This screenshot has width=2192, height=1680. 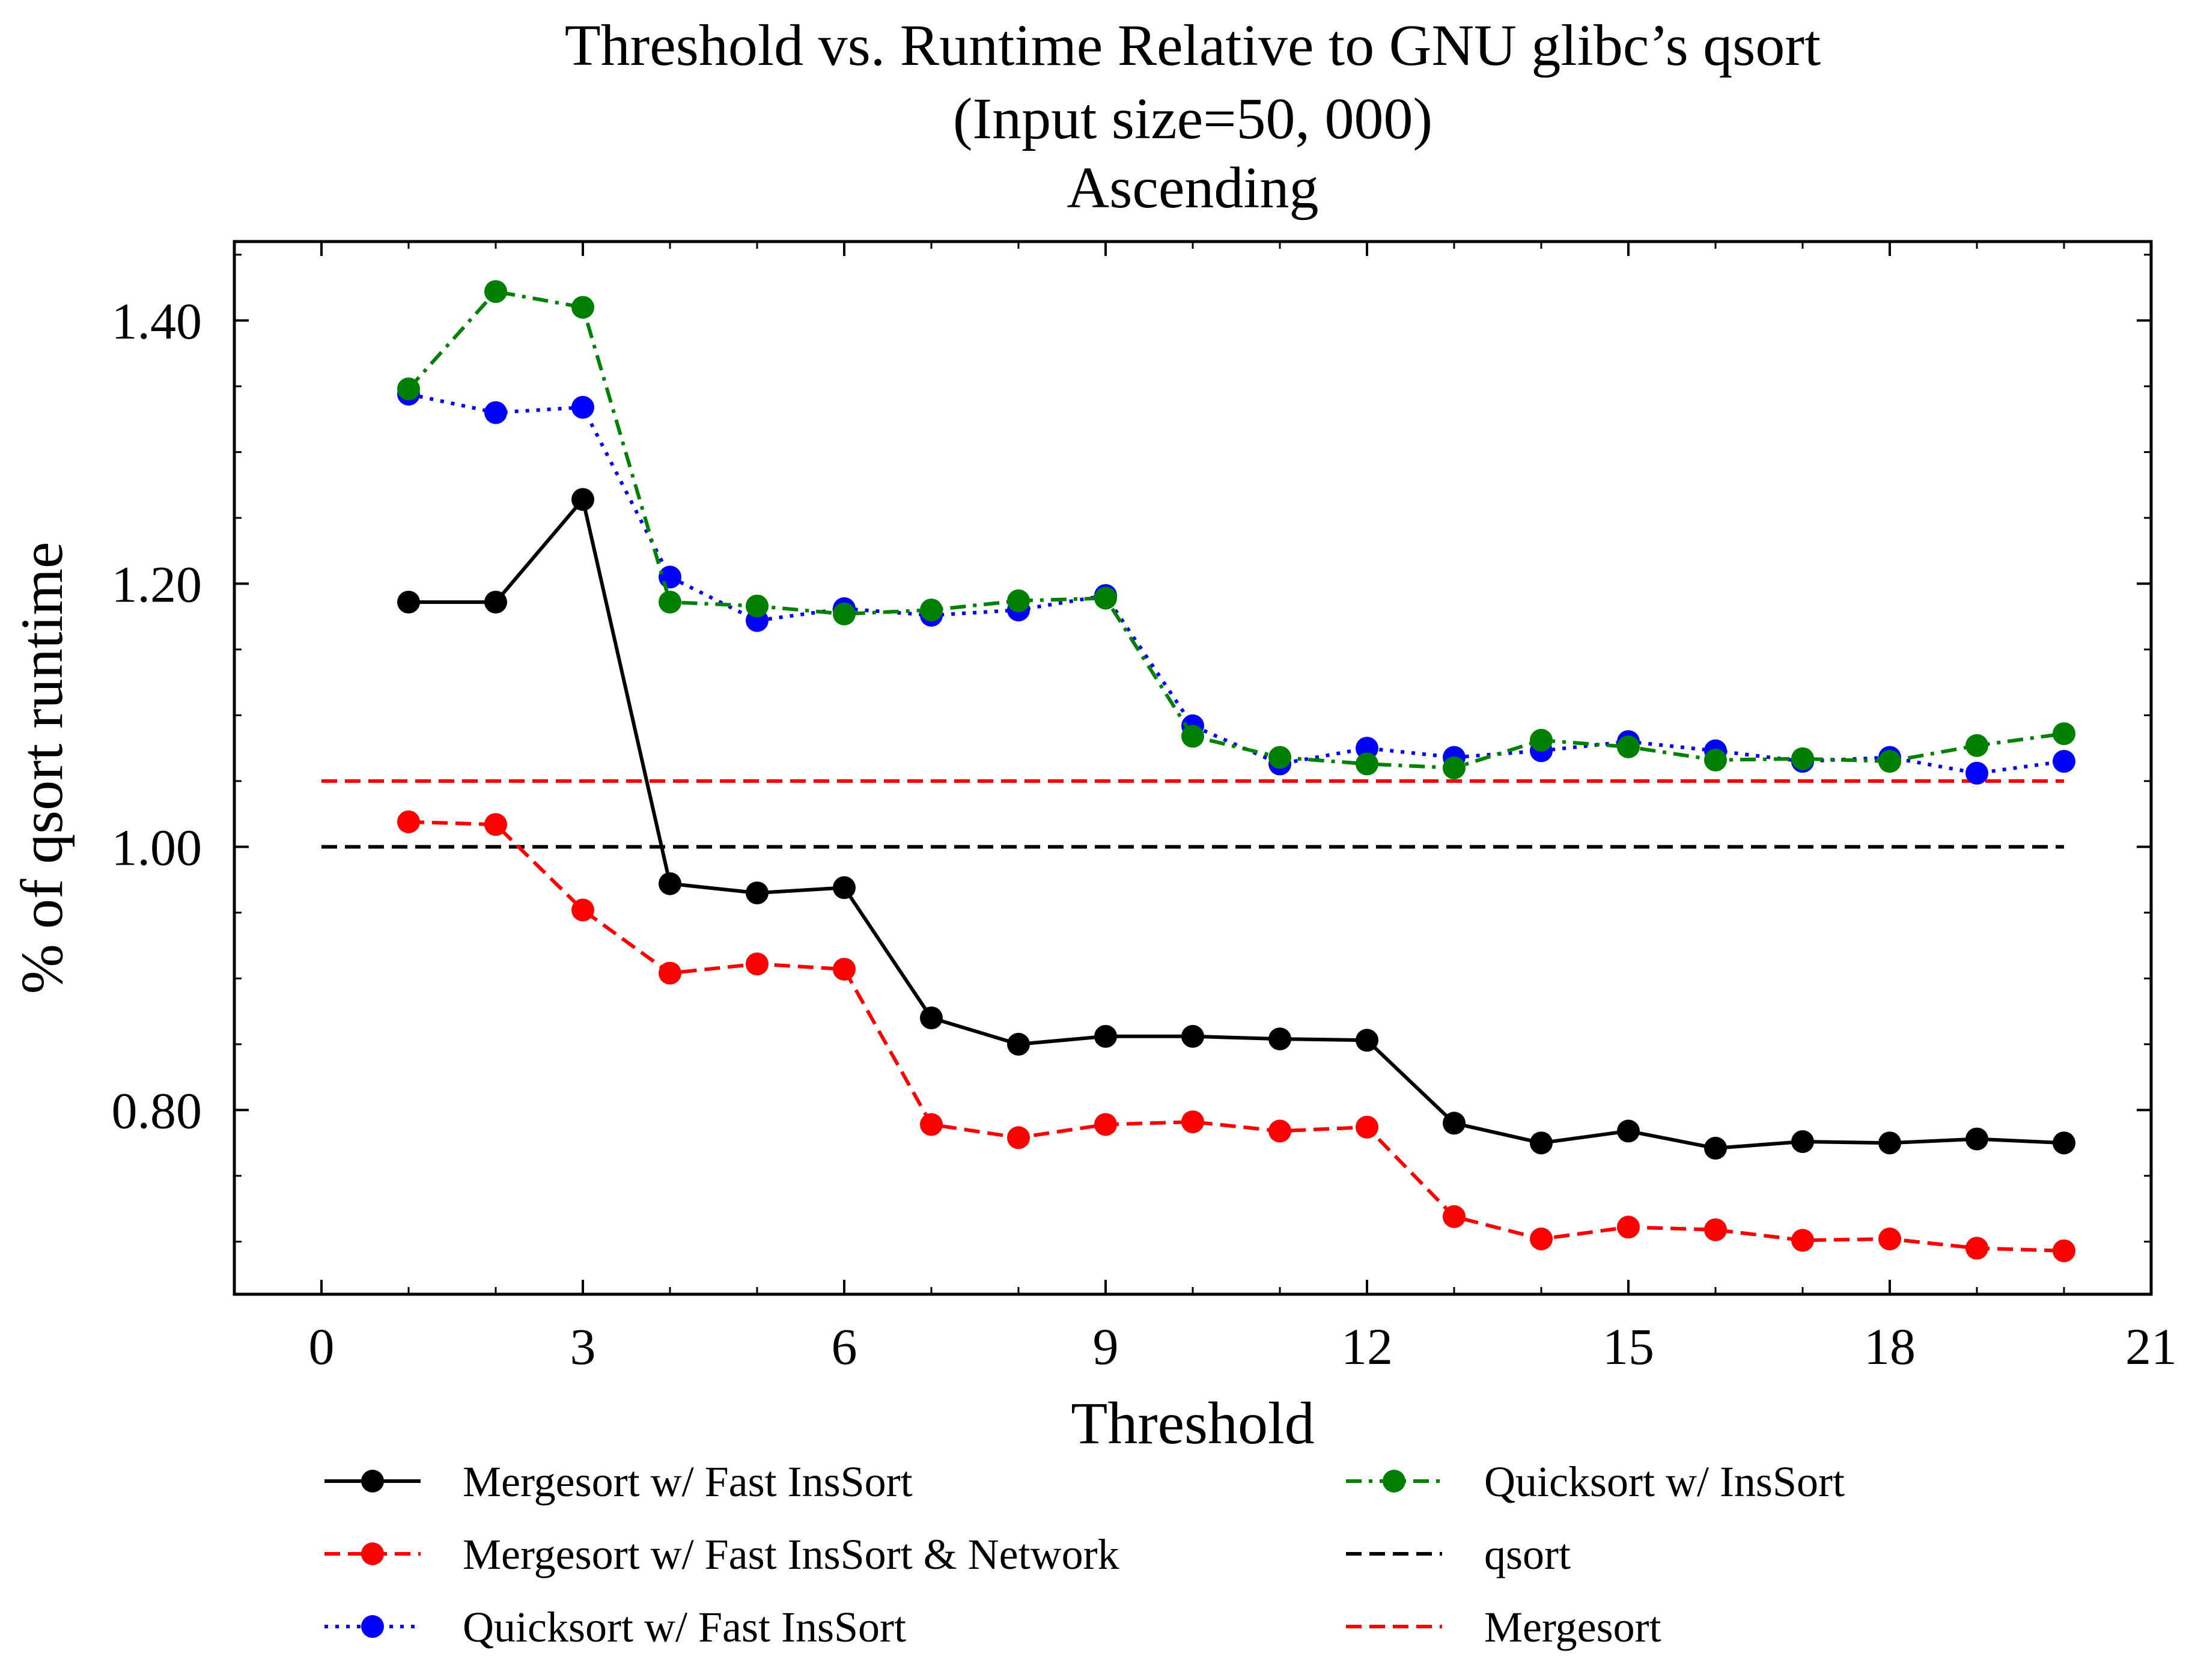 I want to click on chart-title-line-2: (Input size=50, 000), so click(x=1192, y=119).